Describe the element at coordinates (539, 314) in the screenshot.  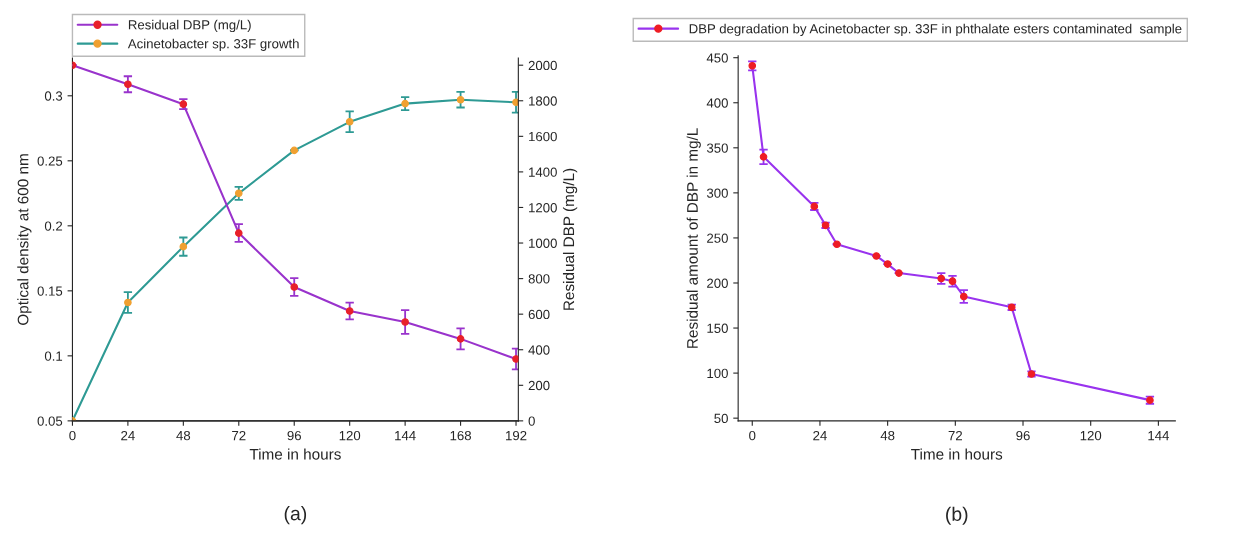
I see `y2-tick-label: 600` at that location.